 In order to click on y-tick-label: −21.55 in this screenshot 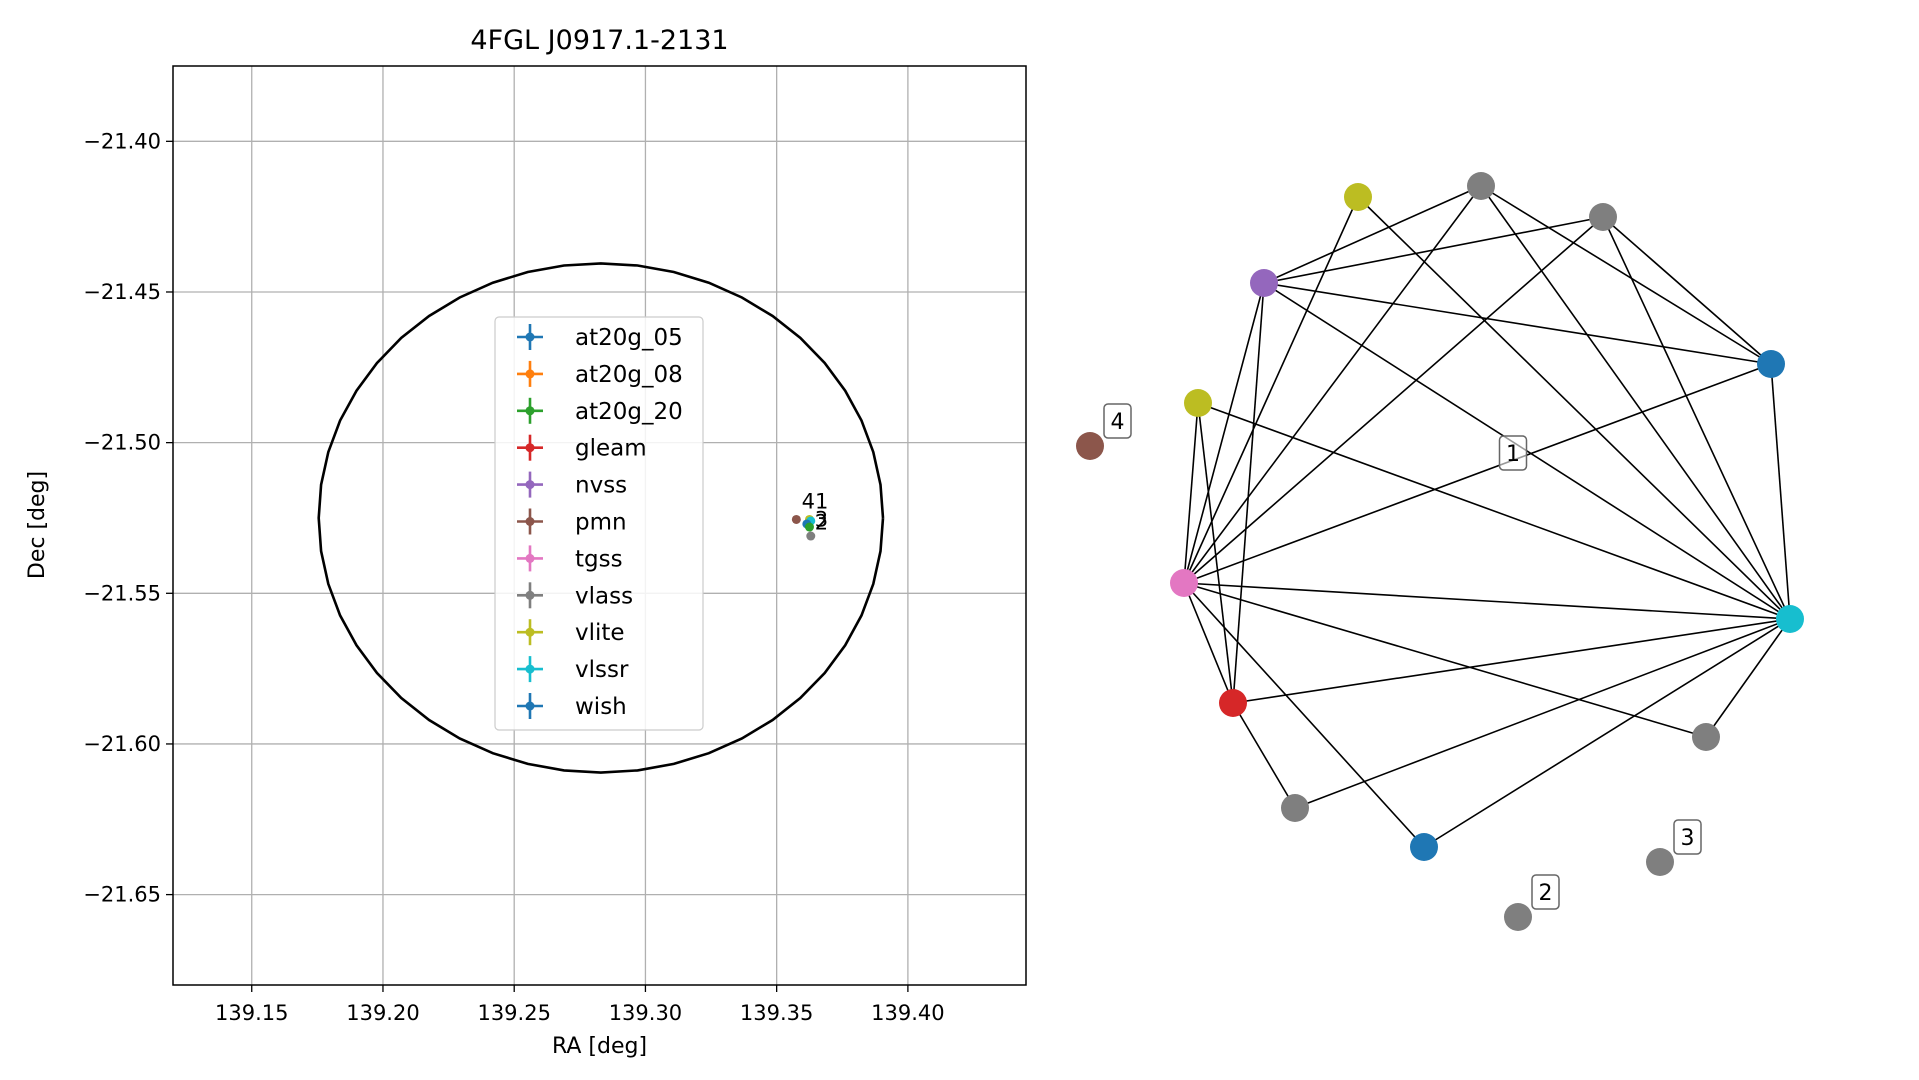, I will do `click(122, 593)`.